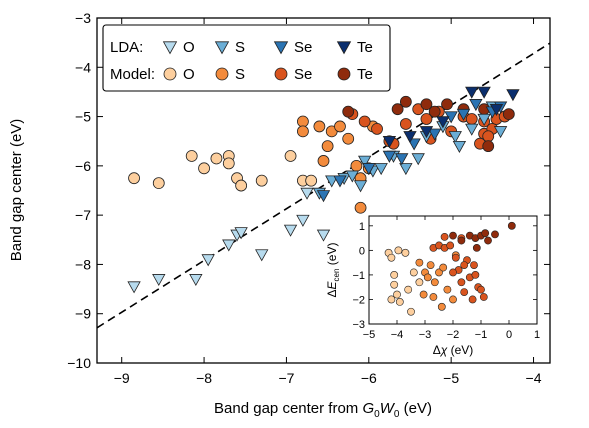 The height and width of the screenshot is (428, 589). What do you see at coordinates (534, 378) in the screenshot?
I see `x-tick-label: −4` at bounding box center [534, 378].